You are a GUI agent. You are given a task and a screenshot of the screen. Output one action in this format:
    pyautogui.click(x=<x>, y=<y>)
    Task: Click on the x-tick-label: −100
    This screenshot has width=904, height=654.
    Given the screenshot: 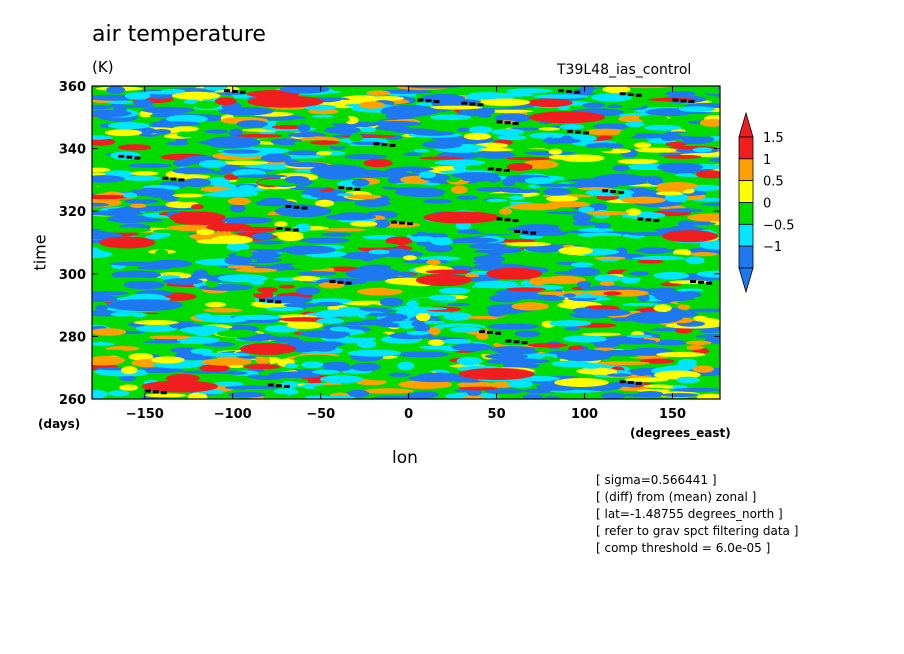 What is the action you would take?
    pyautogui.click(x=233, y=414)
    